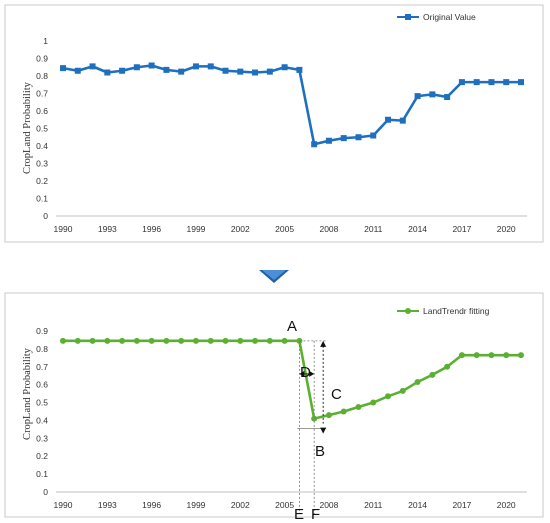  Describe the element at coordinates (373, 229) in the screenshot. I see `top-x-tick-label: 2011` at that location.